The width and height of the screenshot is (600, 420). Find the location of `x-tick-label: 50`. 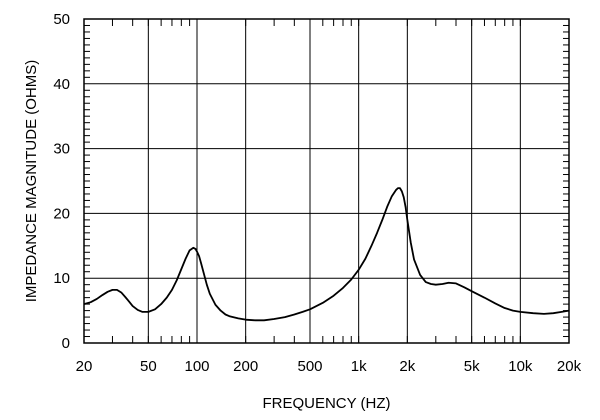

x-tick-label: 50 is located at coordinates (148, 366).